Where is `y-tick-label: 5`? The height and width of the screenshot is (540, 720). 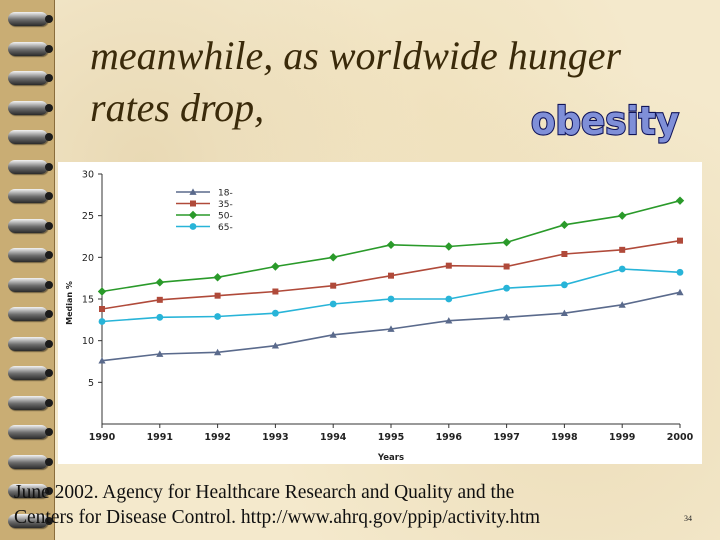
y-tick-label: 5 is located at coordinates (91, 383).